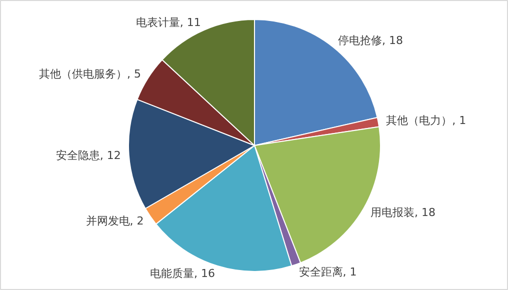 Image resolution: width=508 pixels, height=290 pixels. What do you see at coordinates (403, 212) in the screenshot?
I see `slice-label: 用电报装, 18` at bounding box center [403, 212].